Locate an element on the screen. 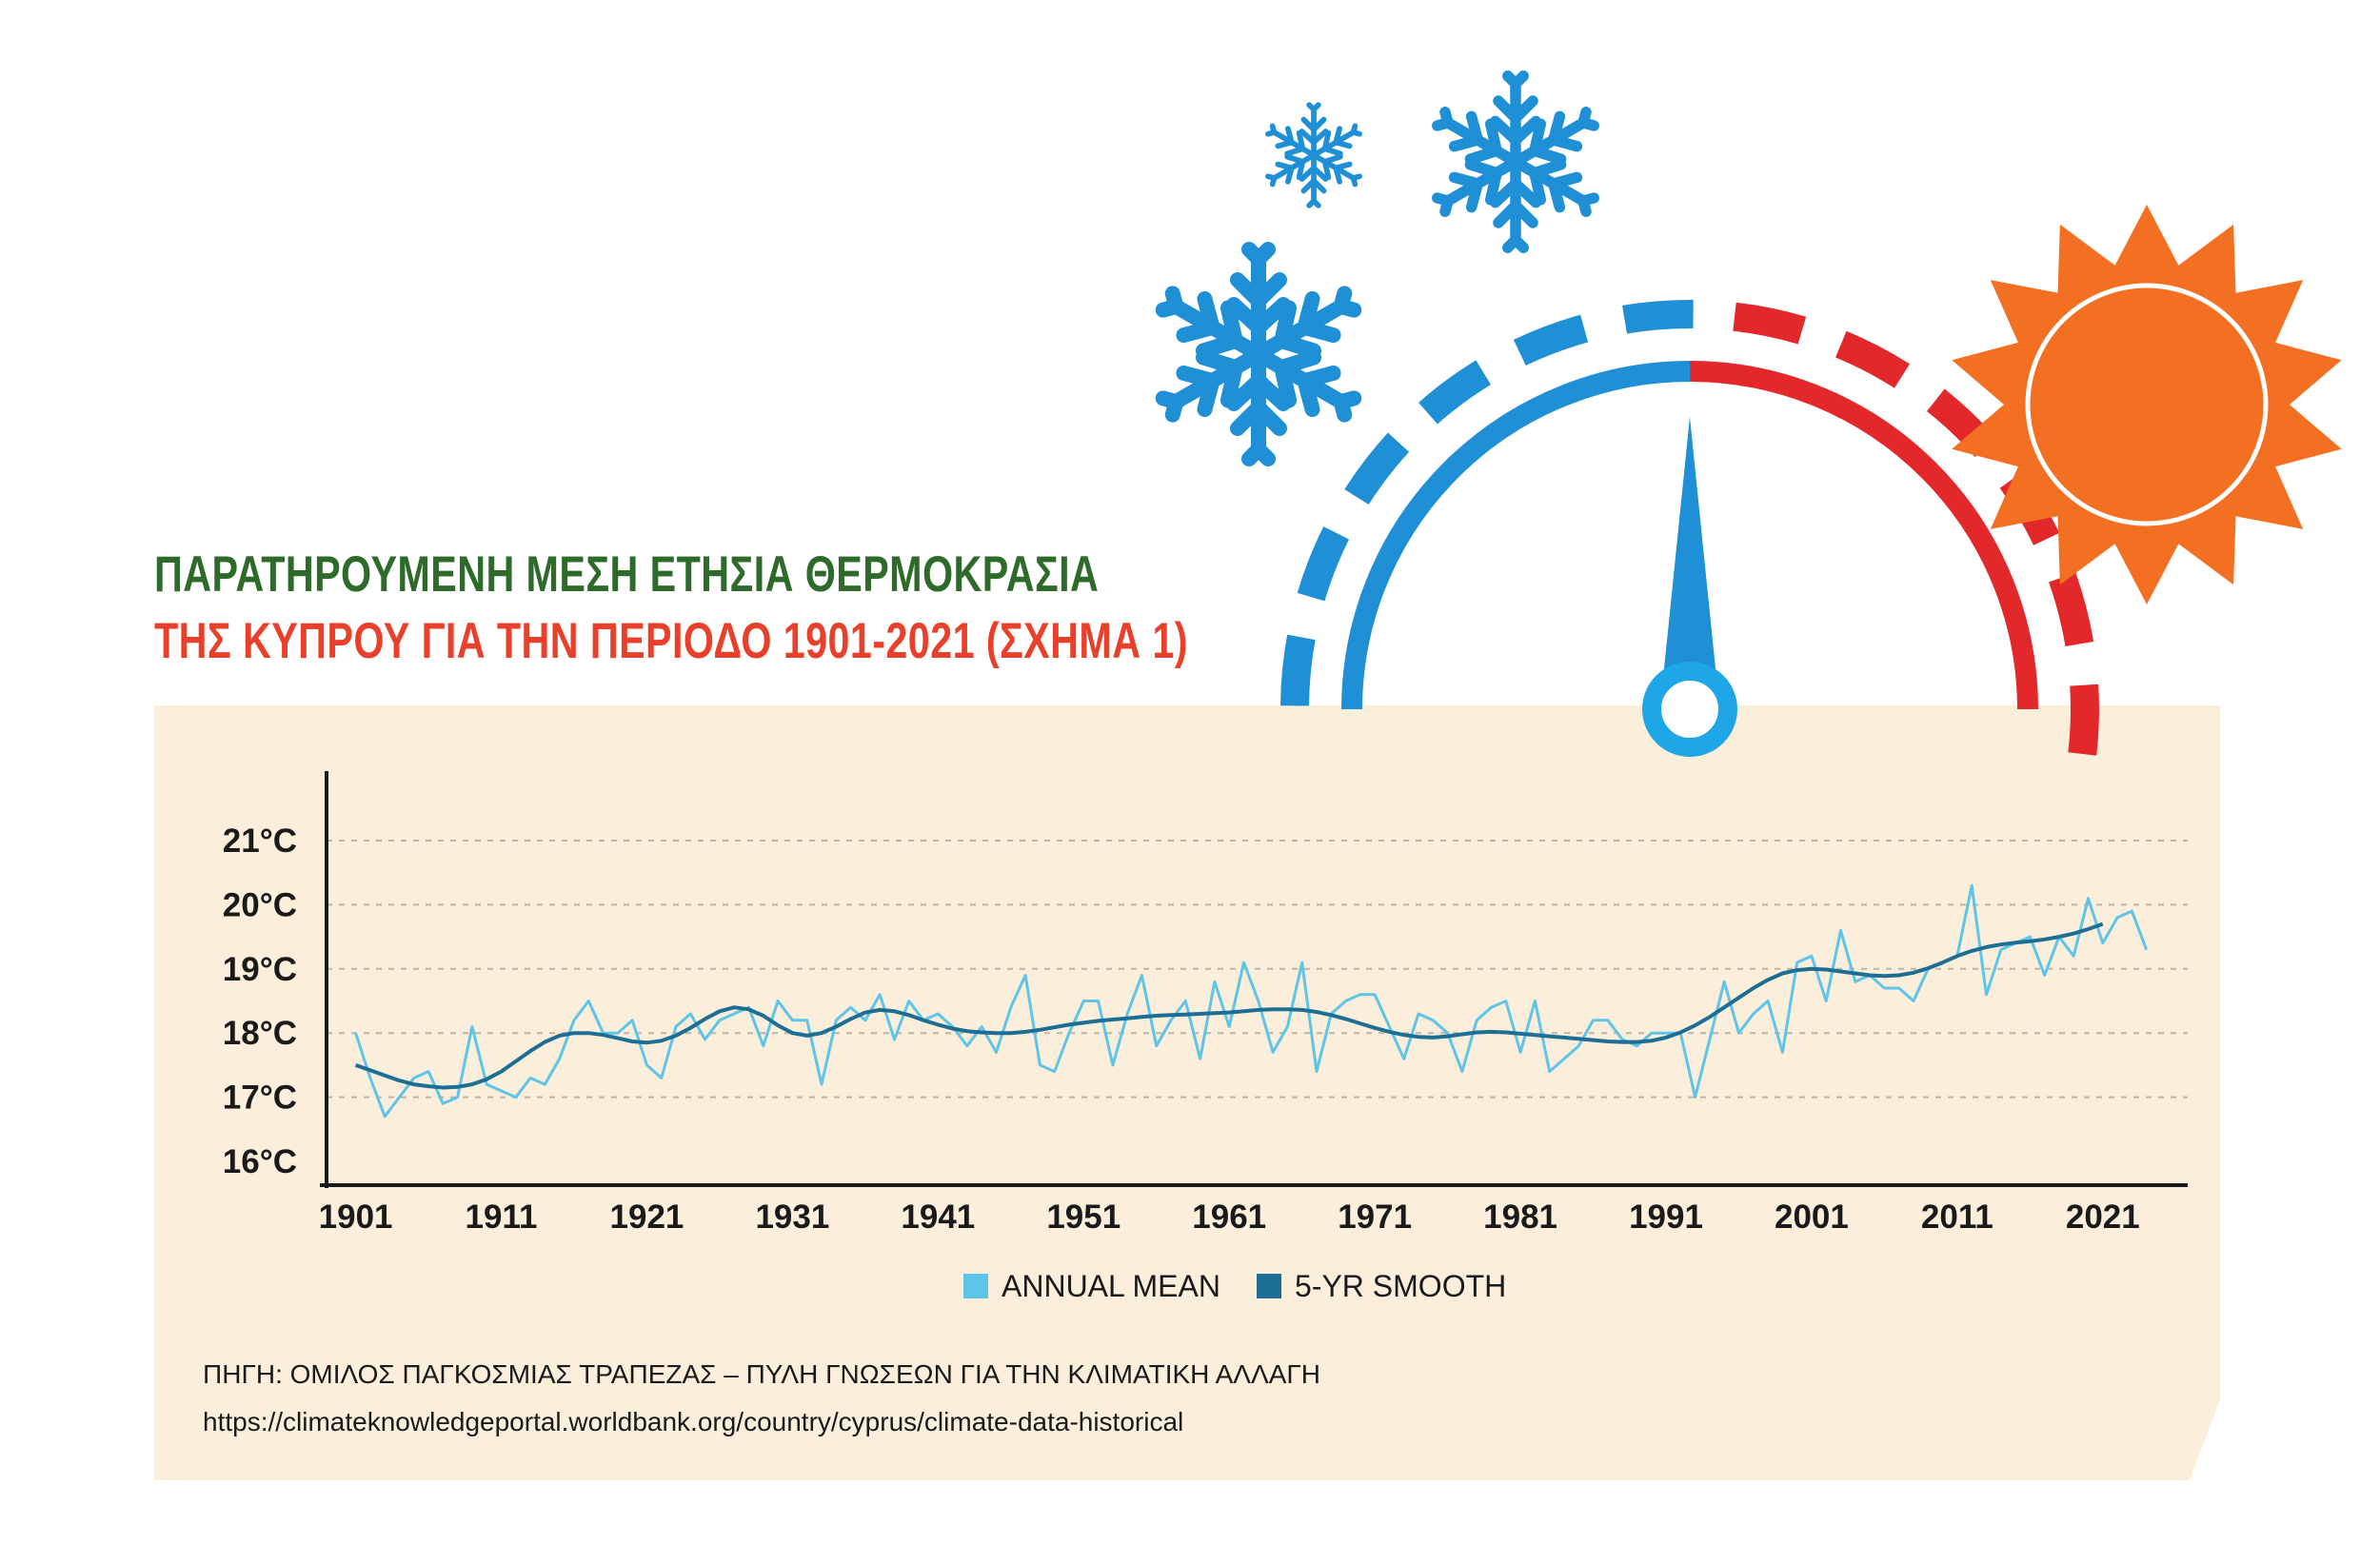 The width and height of the screenshot is (2380, 1565). y-tick-labels: 16°C 17°C 18°C 19°C 20°C 21°C is located at coordinates (260, 1001).